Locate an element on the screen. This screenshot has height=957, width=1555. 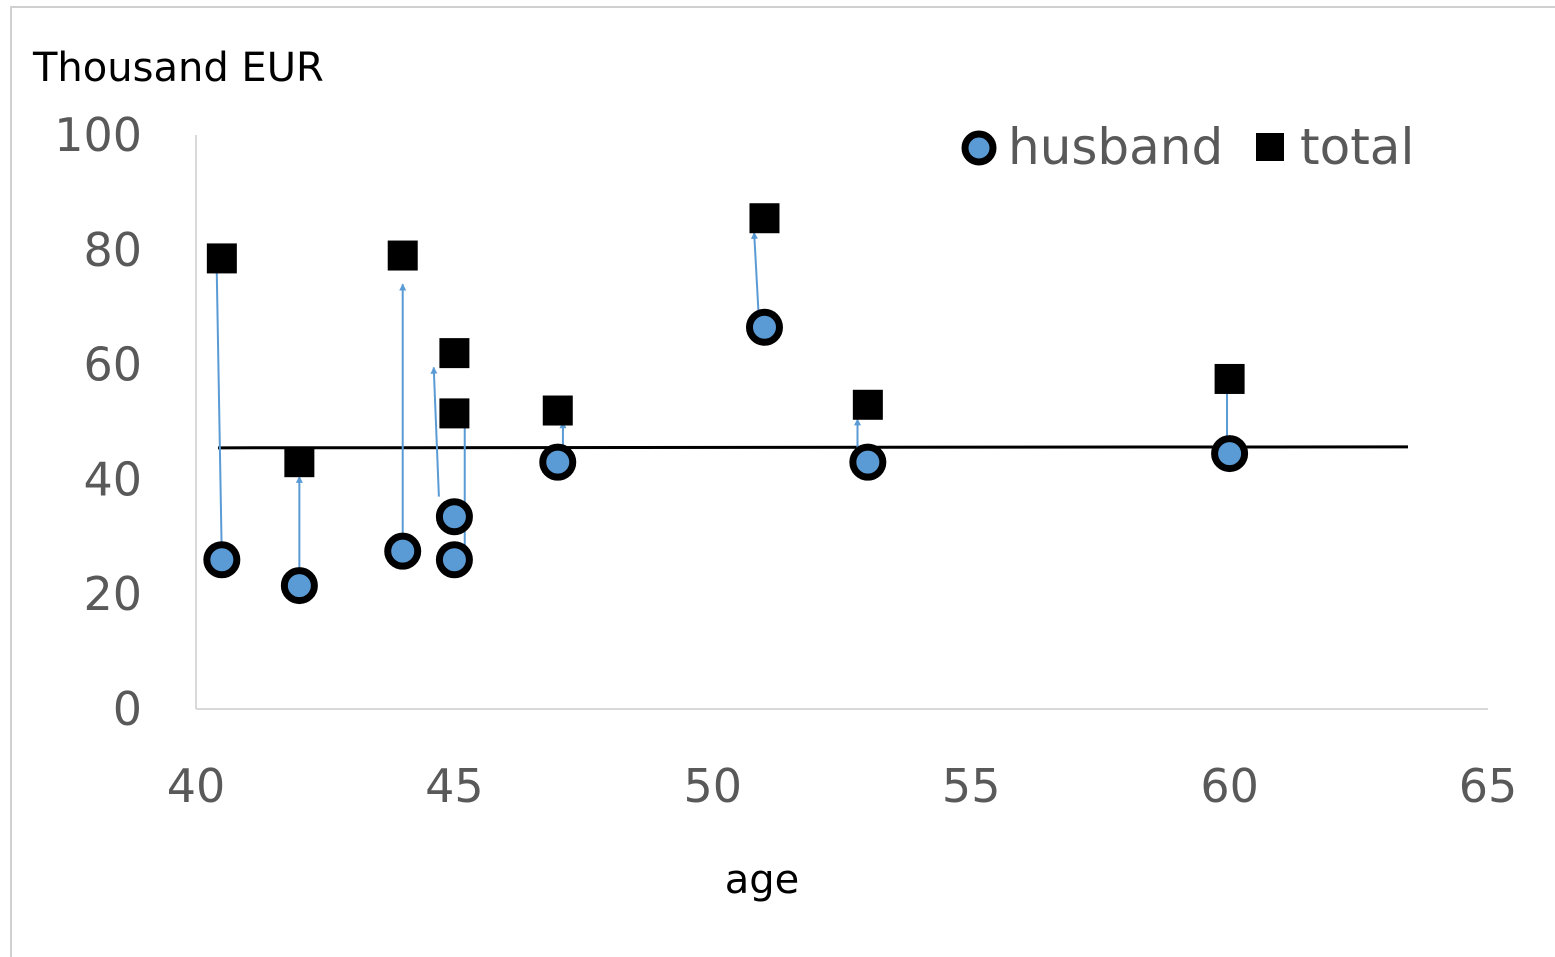
legend-husband-label: husband is located at coordinates (1115, 147).